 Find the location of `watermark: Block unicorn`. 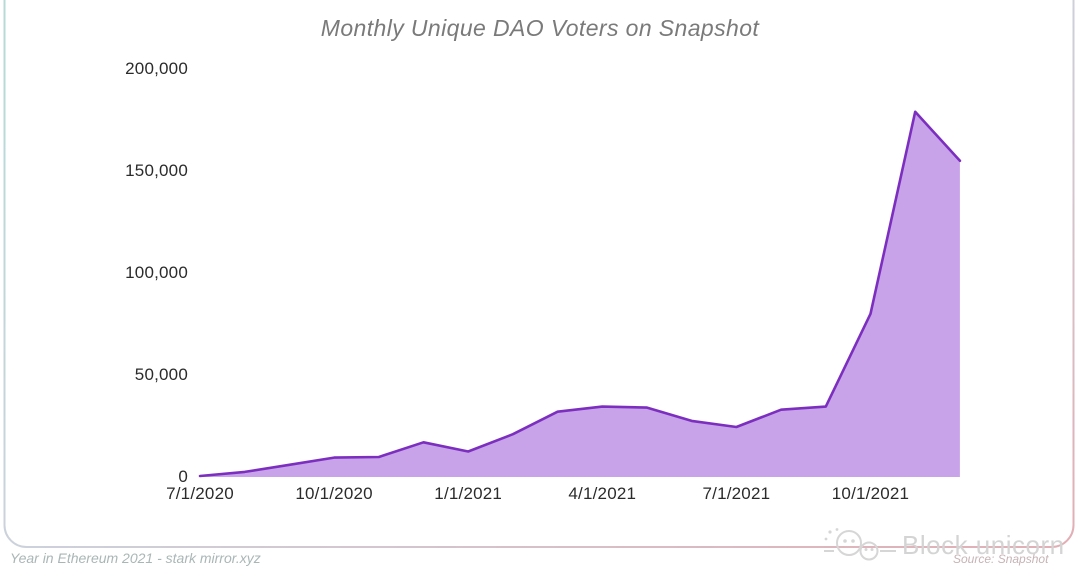

watermark: Block unicorn is located at coordinates (943, 545).